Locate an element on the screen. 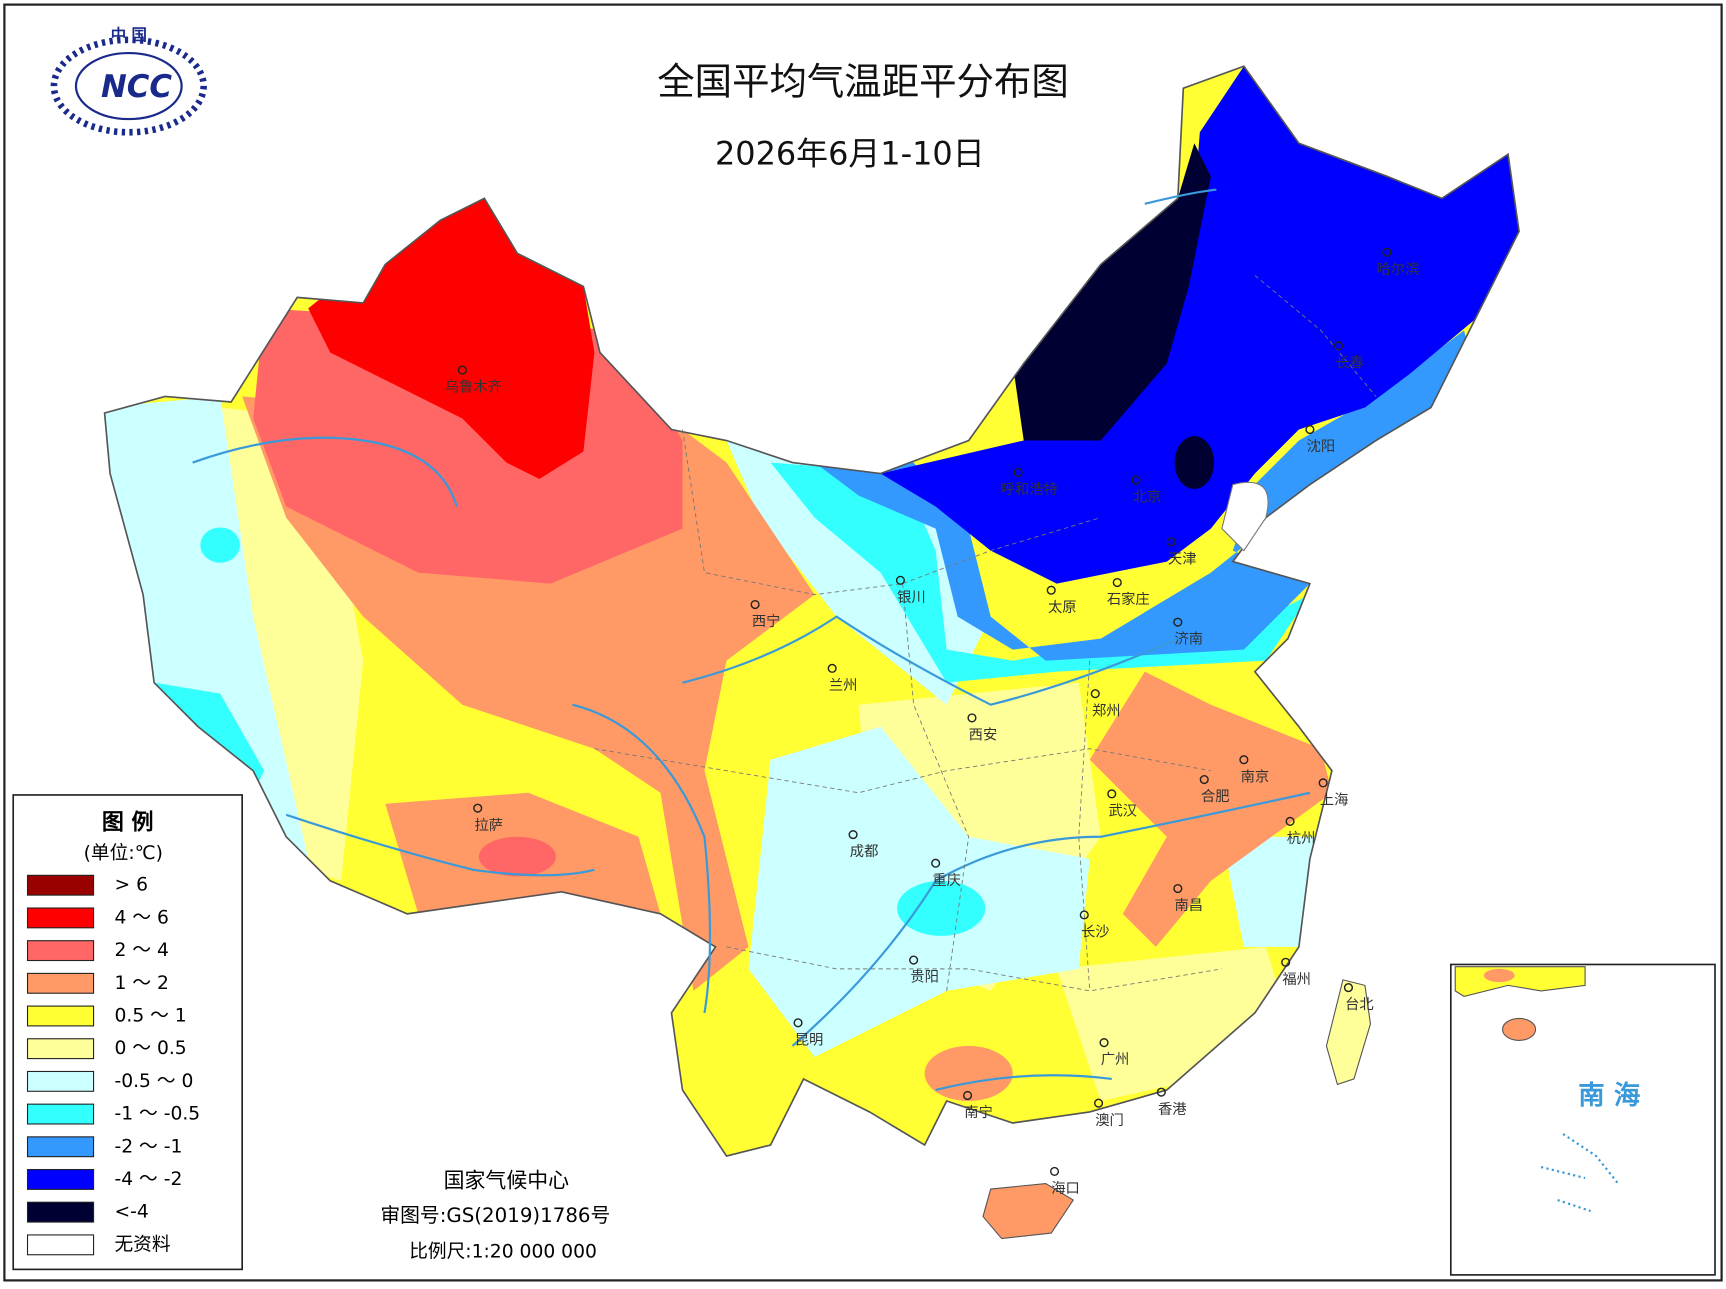 The image size is (1726, 1289). legend-label: 无资料 is located at coordinates (142, 1244).